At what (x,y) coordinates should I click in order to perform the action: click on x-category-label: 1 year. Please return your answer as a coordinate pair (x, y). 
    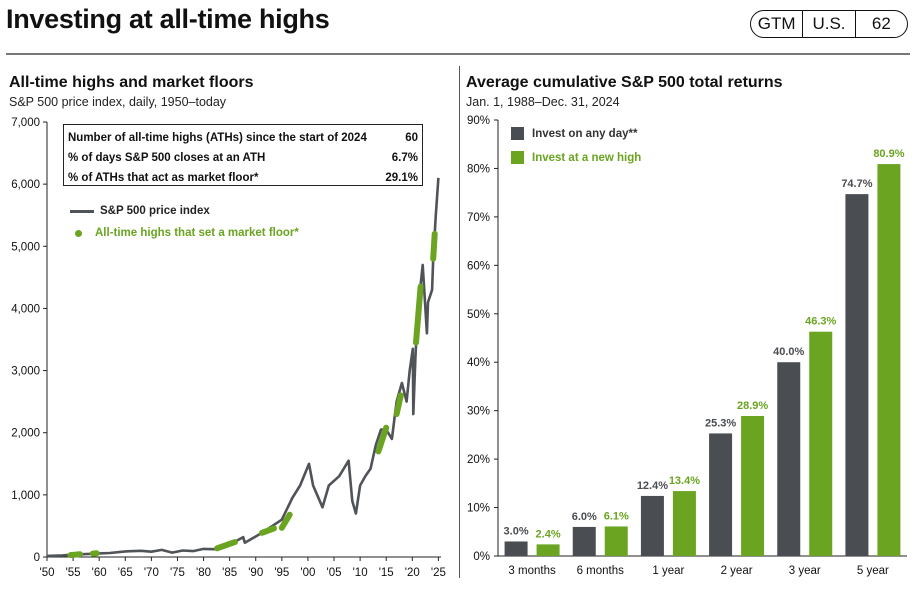
    Looking at the image, I should click on (668, 571).